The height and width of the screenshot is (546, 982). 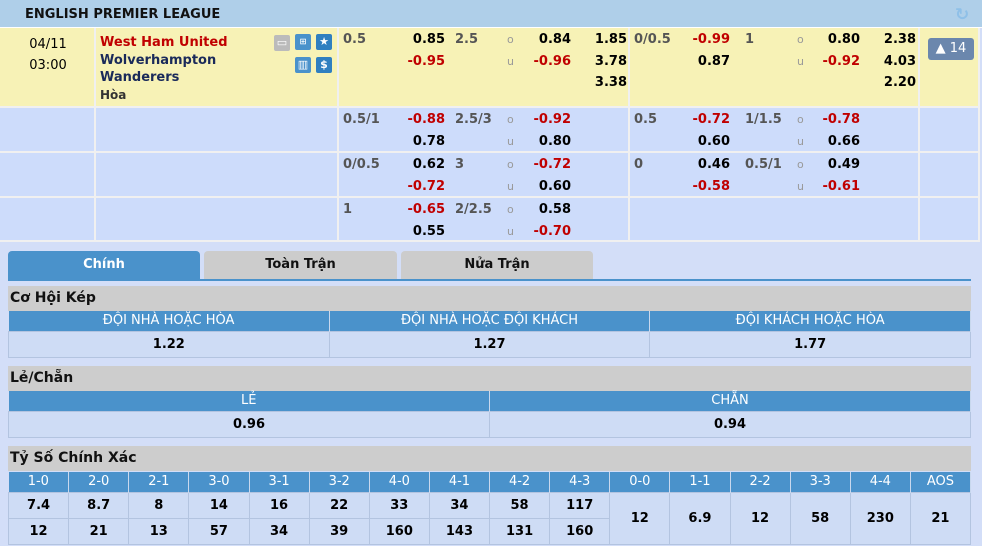 I want to click on score-odds: 13, so click(x=159, y=531).